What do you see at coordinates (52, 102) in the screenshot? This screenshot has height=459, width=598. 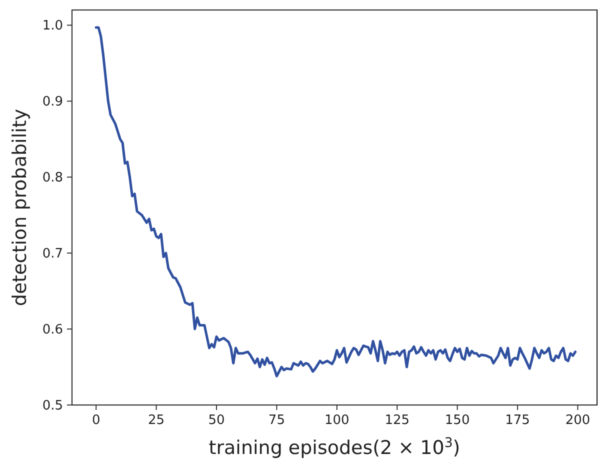 I see `y-tick-label: 0.9` at bounding box center [52, 102].